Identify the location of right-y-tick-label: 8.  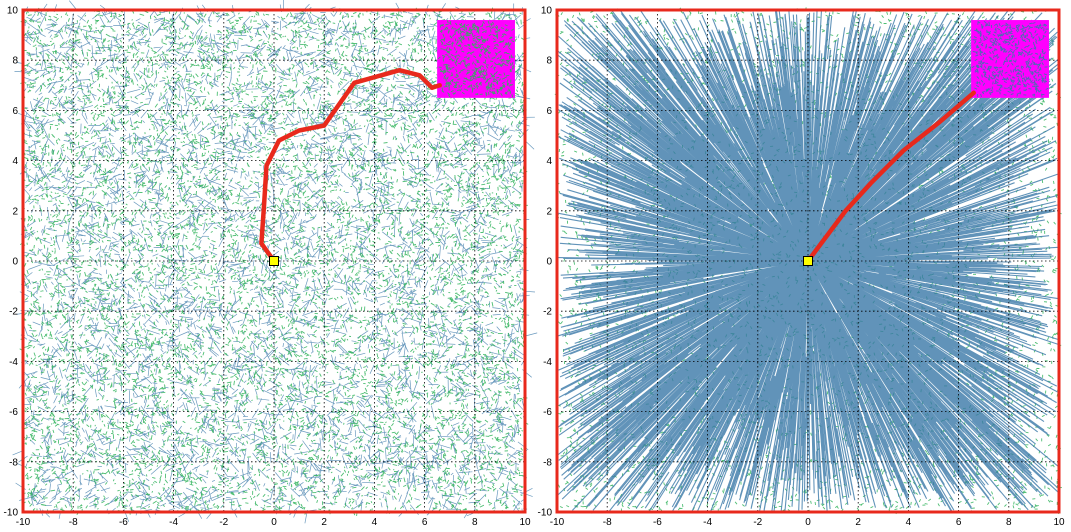
(549, 61).